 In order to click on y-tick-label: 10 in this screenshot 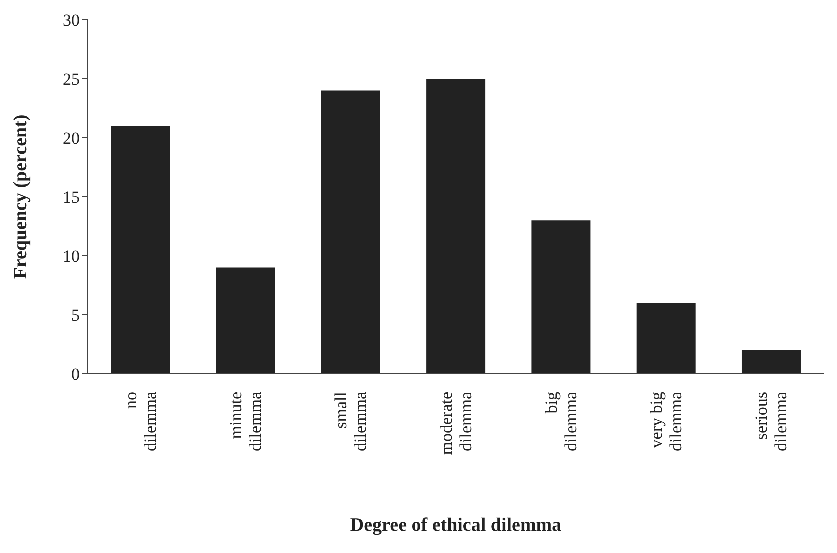, I will do `click(71, 256)`.